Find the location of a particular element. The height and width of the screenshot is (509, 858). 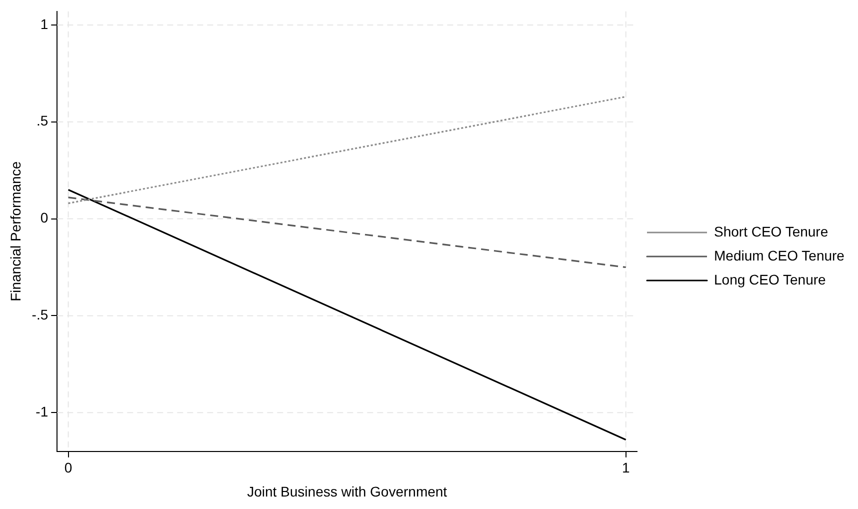

x-axis-title: Joint Business with Government is located at coordinates (347, 491).